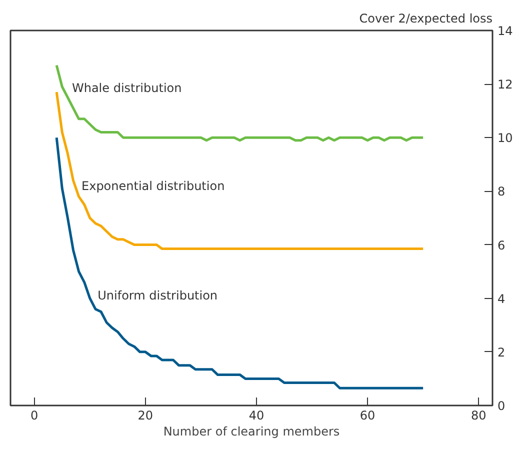  What do you see at coordinates (368, 415) in the screenshot?
I see `x-tick-label: 60` at bounding box center [368, 415].